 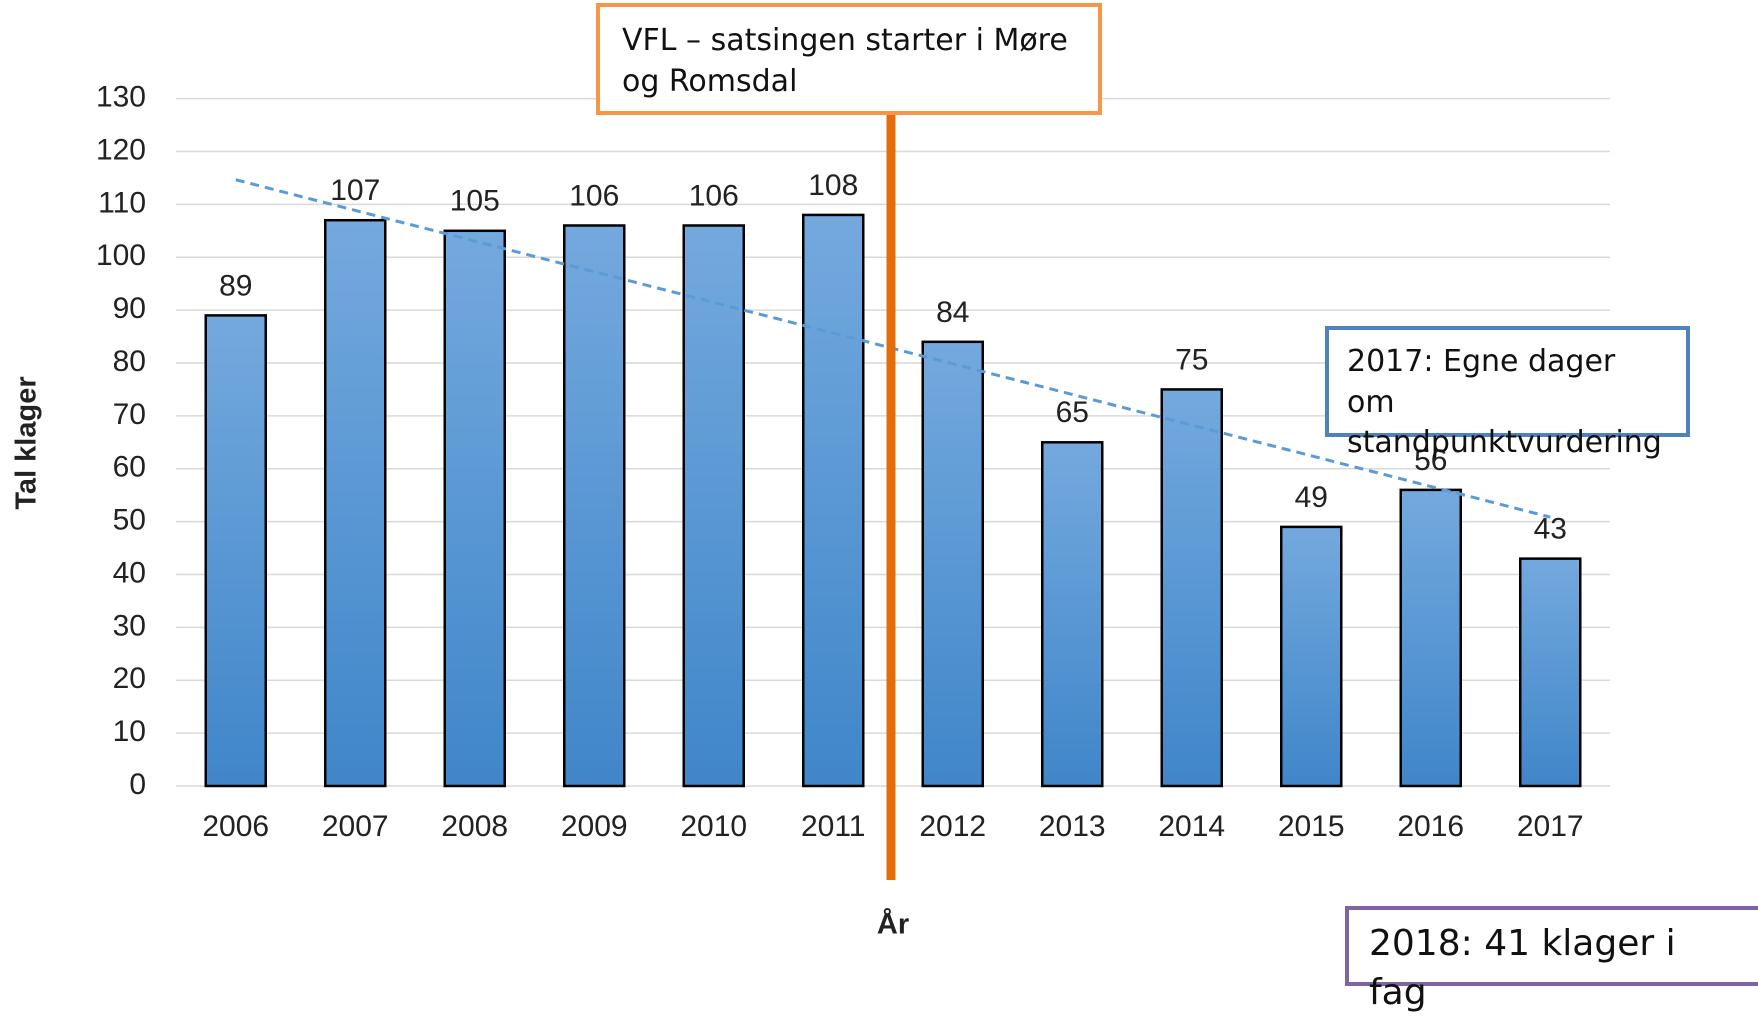 I want to click on y-tick-label: 120, so click(x=121, y=149).